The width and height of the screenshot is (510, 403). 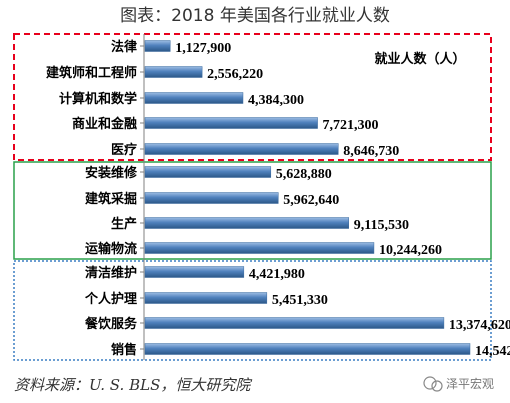 I want to click on value-label: 13,374,620, so click(x=479, y=325).